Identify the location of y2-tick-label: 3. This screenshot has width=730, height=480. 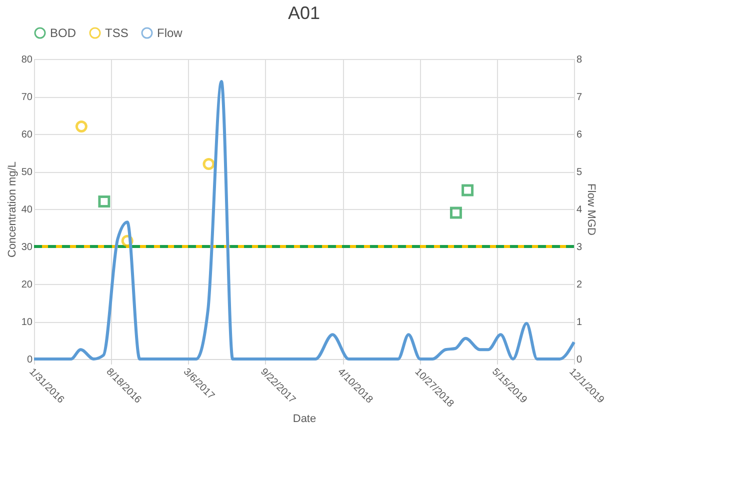
(579, 247).